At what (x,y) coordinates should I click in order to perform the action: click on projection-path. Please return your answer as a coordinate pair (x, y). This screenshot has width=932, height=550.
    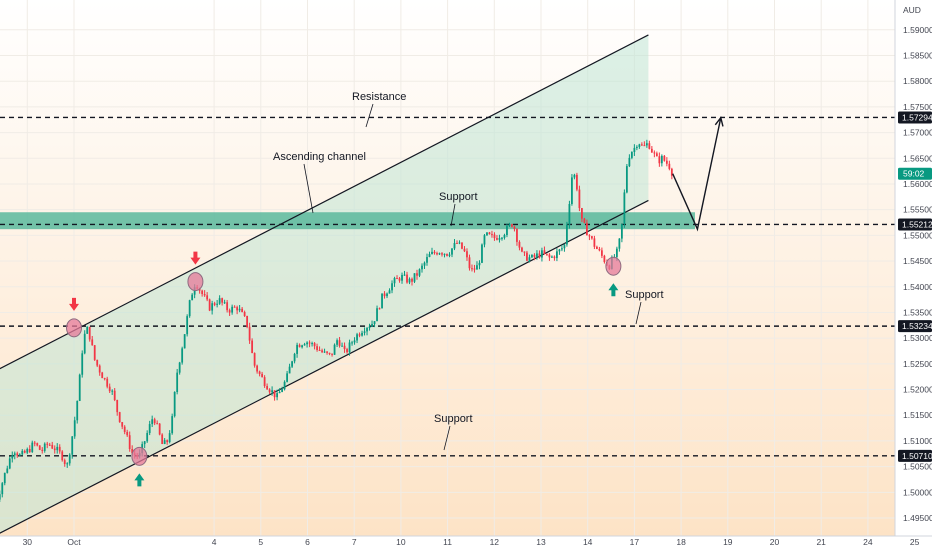
    Looking at the image, I should click on (698, 174).